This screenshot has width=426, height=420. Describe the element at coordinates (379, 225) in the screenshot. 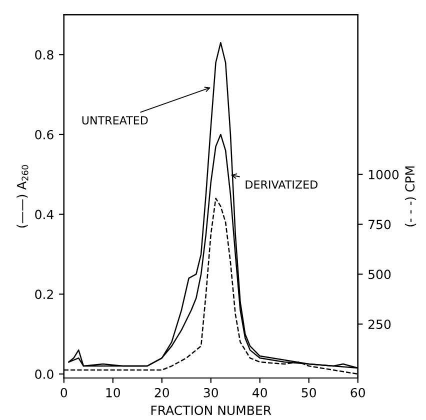

I see `y2-tick-label: 750` at that location.